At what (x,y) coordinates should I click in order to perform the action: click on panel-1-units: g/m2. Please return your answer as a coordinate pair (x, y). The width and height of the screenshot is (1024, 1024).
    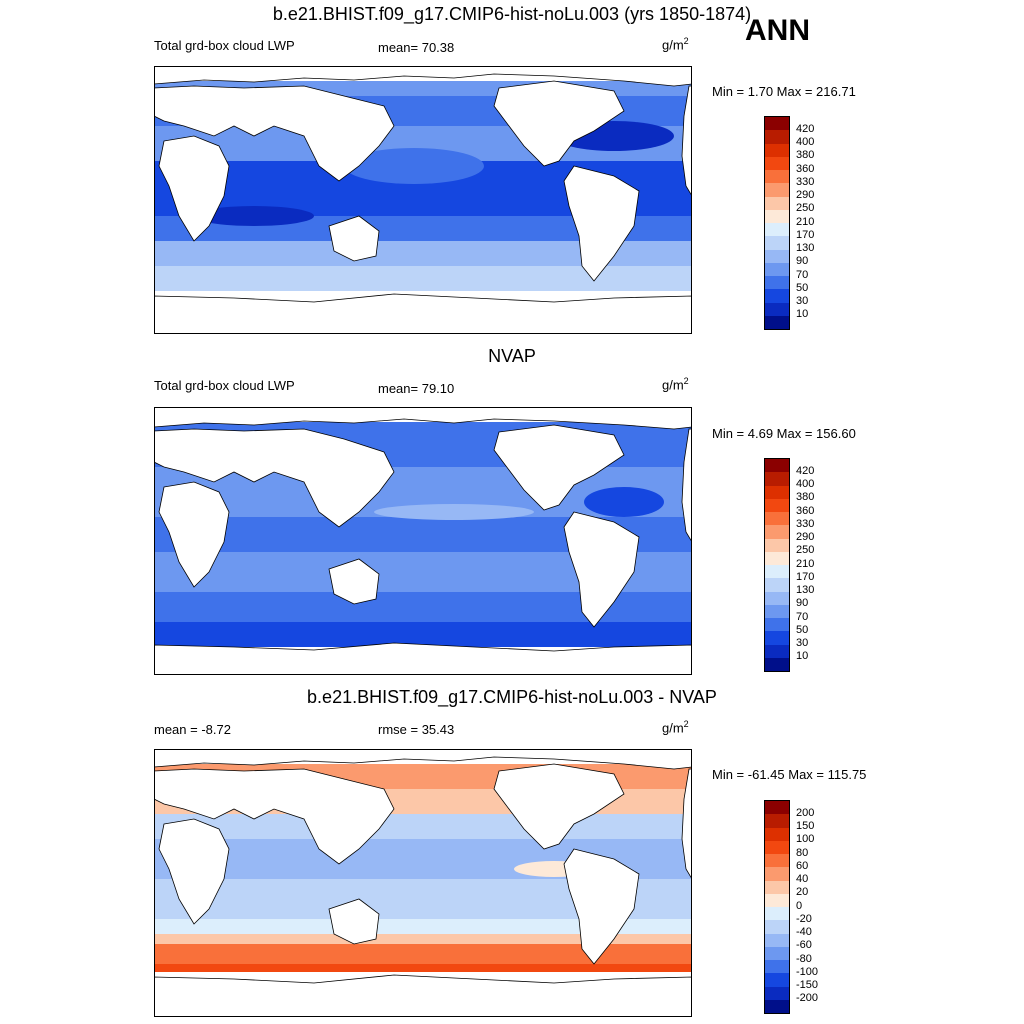
    Looking at the image, I should click on (675, 44).